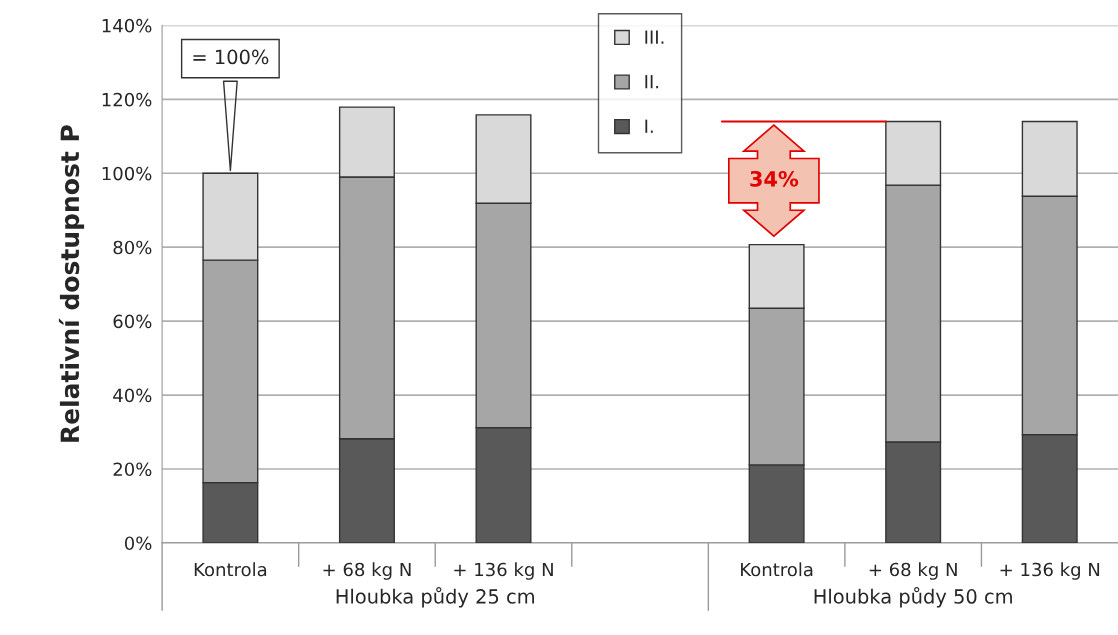 The image size is (1118, 635). What do you see at coordinates (127, 173) in the screenshot?
I see `y-tick-label: 100%` at bounding box center [127, 173].